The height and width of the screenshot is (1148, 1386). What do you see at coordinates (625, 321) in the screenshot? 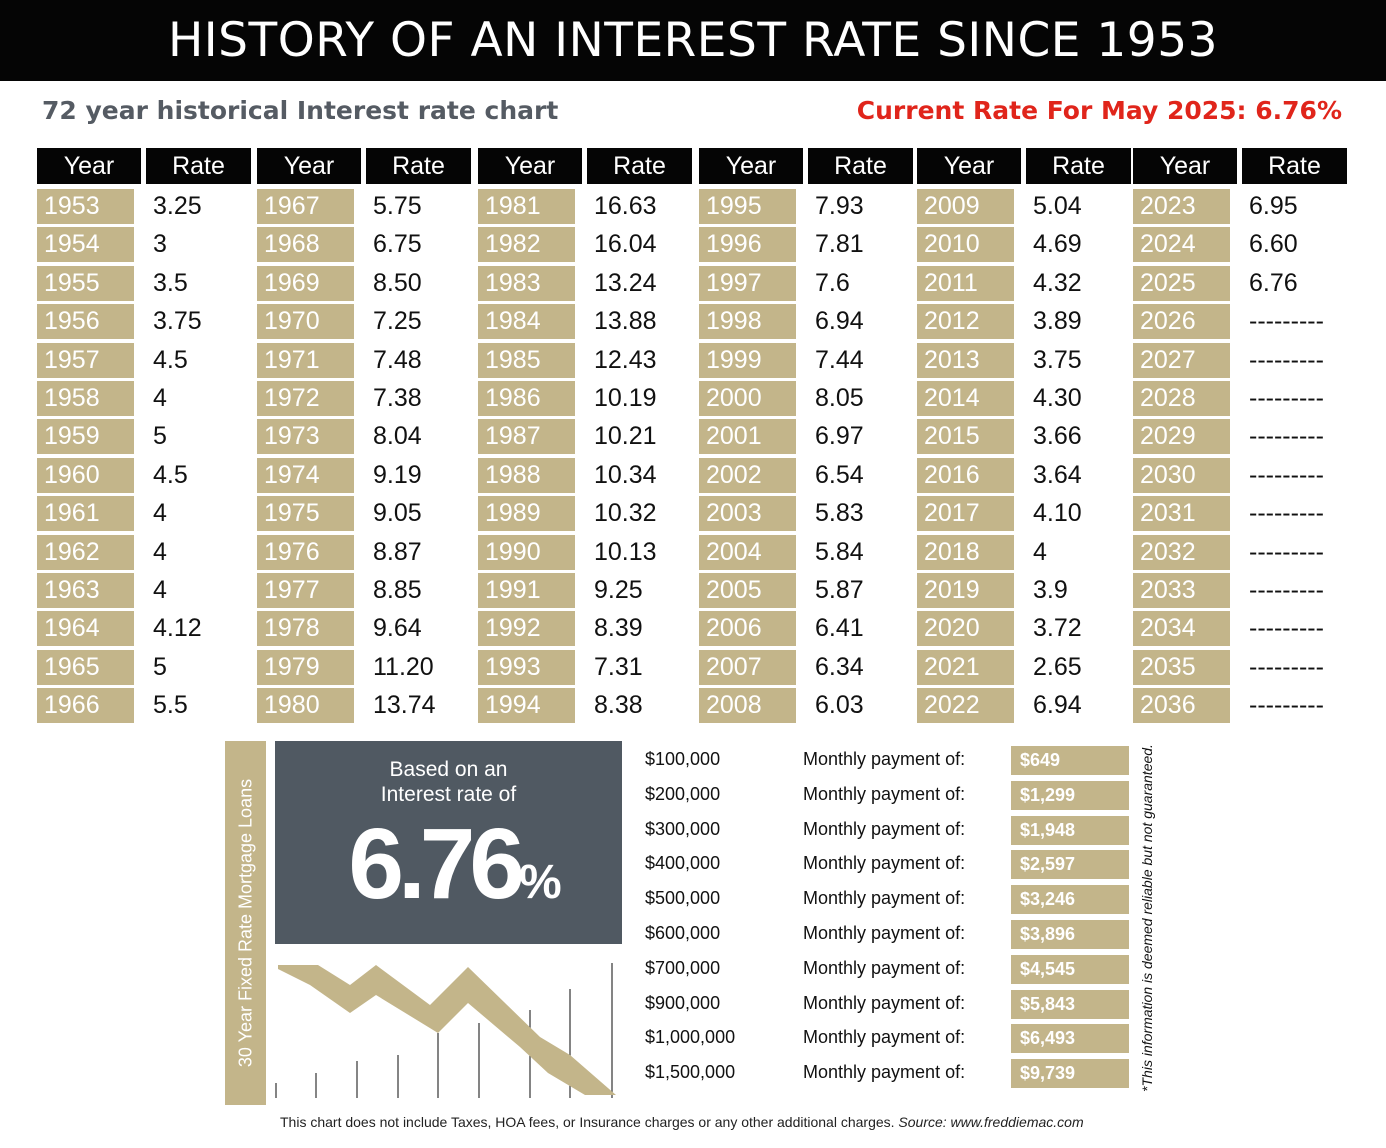
I see `rate-cell: 13.88` at bounding box center [625, 321].